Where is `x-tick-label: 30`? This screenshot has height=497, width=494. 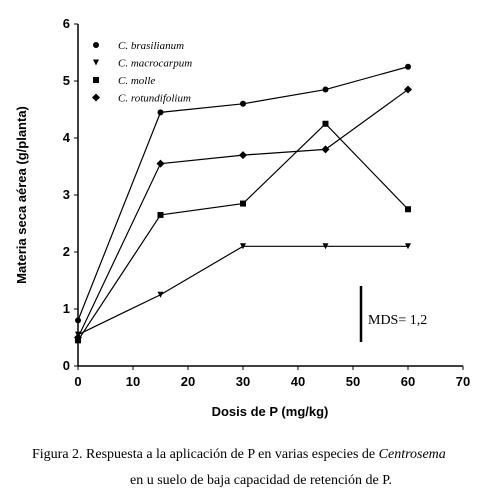
x-tick-label: 30 is located at coordinates (243, 381).